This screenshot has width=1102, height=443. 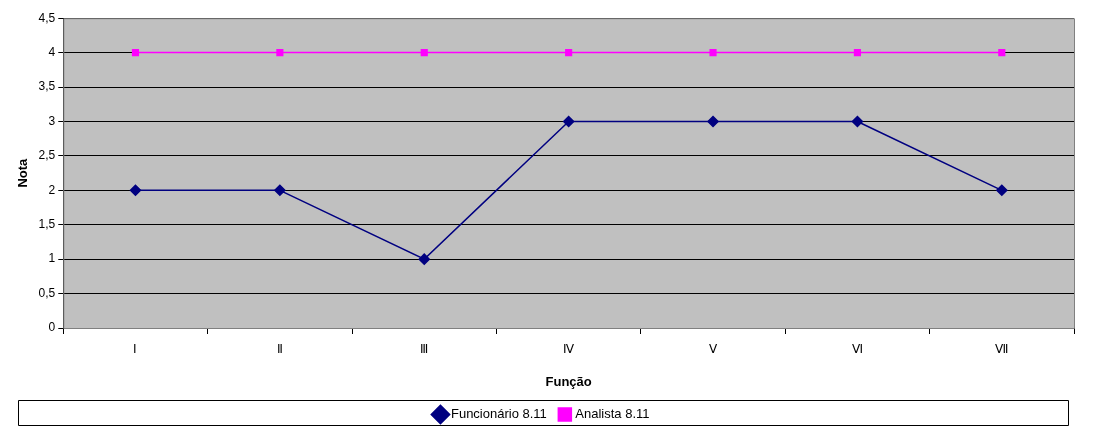 I want to click on x-tick-label: Ⅳ, so click(x=569, y=348).